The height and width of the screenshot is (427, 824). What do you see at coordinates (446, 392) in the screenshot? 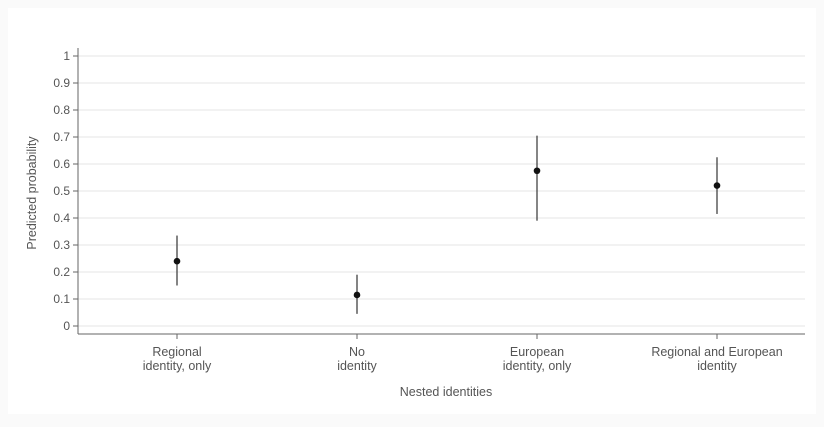
I see `x-axis-title: Nested identities` at bounding box center [446, 392].